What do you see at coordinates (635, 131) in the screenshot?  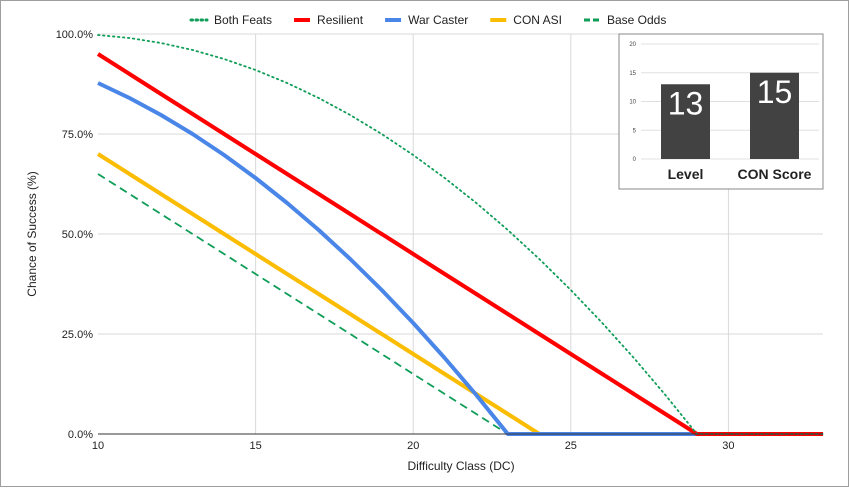 I see `inset-y-tick-label: 5` at bounding box center [635, 131].